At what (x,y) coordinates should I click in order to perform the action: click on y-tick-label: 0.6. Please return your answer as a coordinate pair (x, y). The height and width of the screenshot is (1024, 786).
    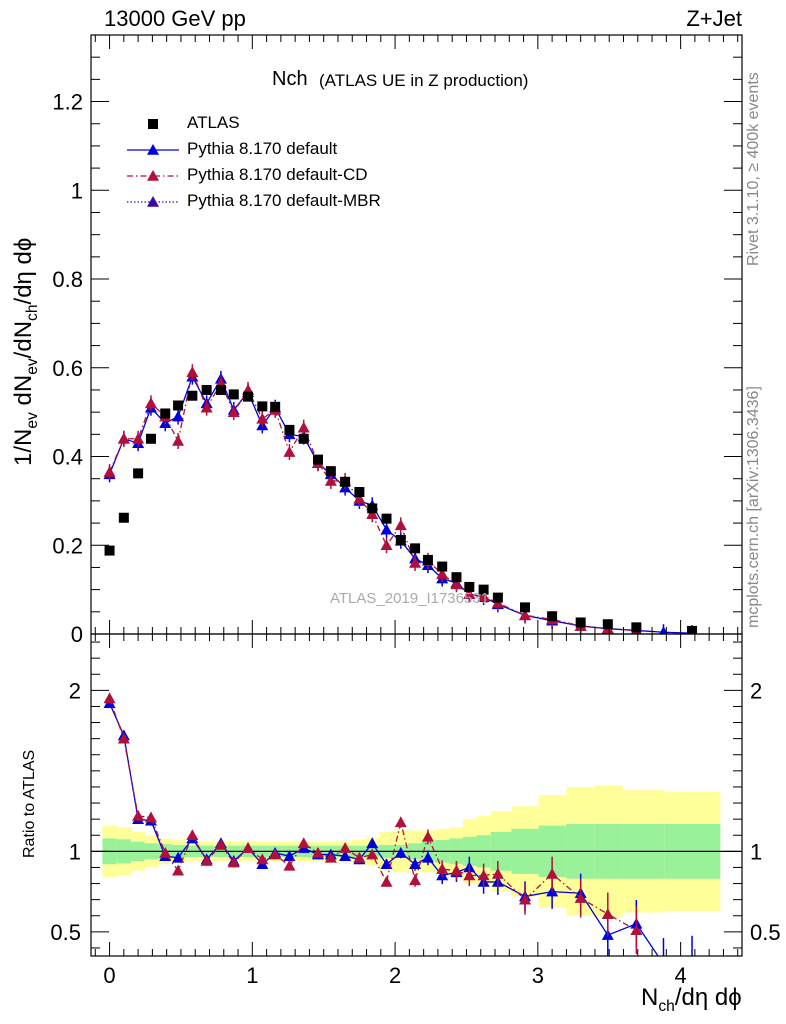
    Looking at the image, I should click on (67, 368).